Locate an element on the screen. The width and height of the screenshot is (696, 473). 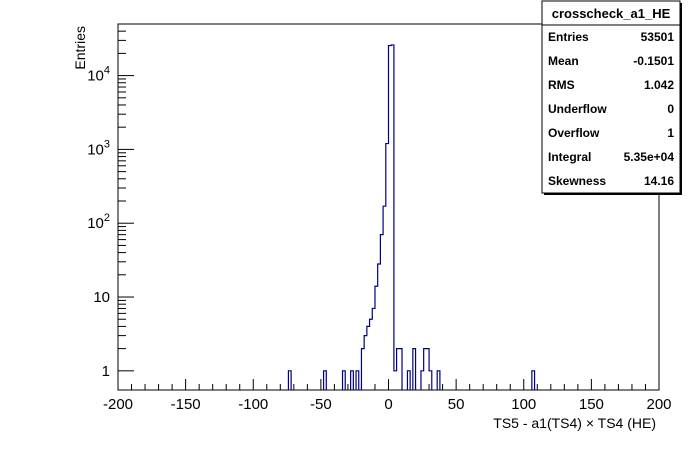
y-tick-exponent: 3 is located at coordinates (107, 144).